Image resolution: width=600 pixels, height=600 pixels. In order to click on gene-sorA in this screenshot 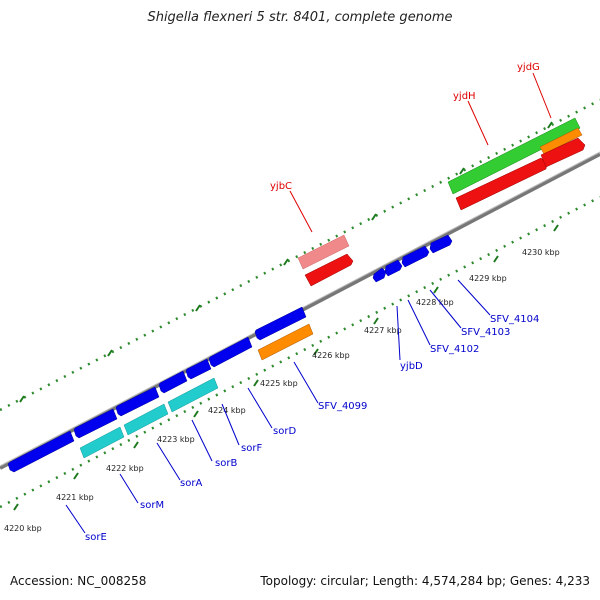, I will do `click(146, 419)`.